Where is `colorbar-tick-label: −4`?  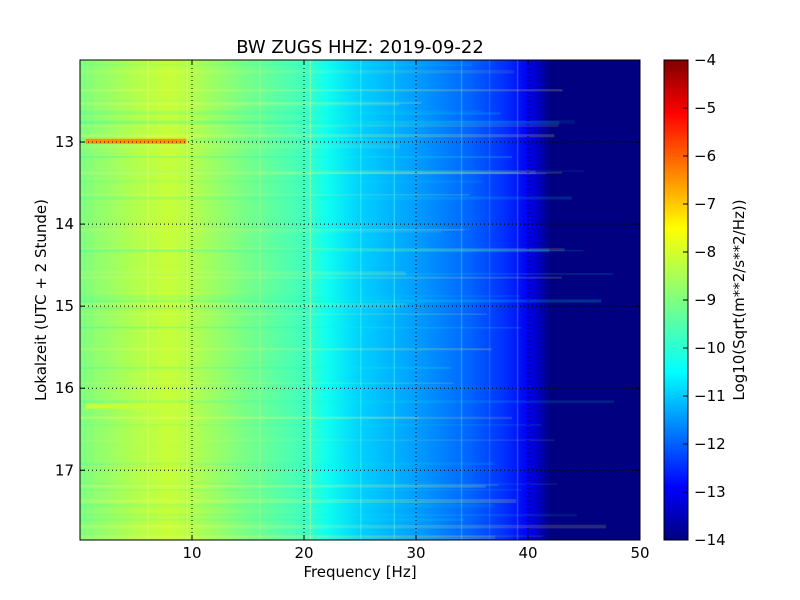 colorbar-tick-label: −4 is located at coordinates (705, 60).